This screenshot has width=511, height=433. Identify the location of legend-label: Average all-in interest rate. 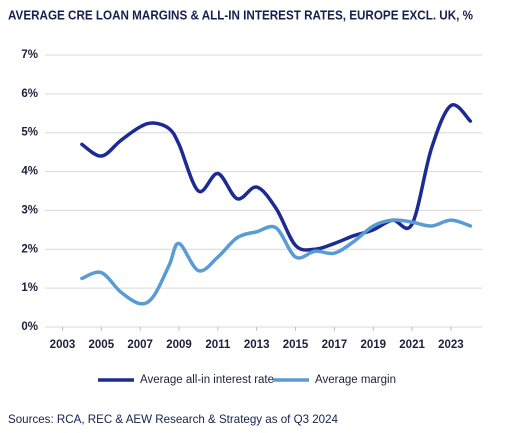
(207, 380).